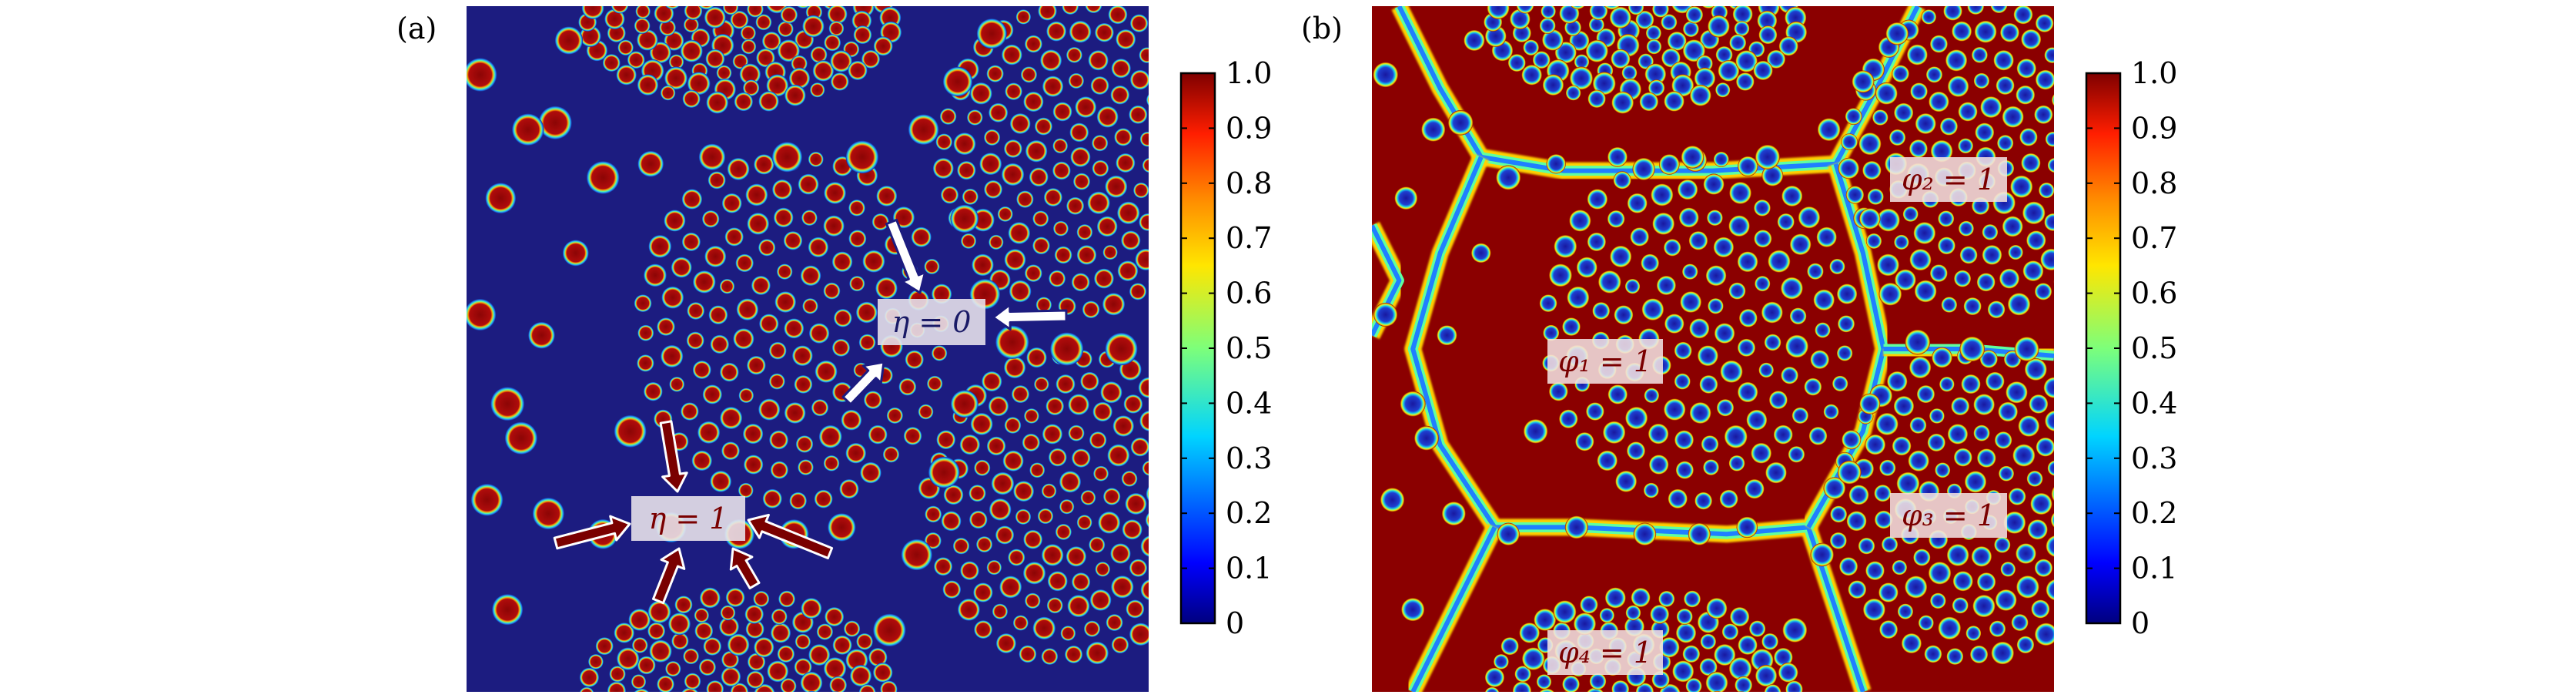 The height and width of the screenshot is (698, 2576). What do you see at coordinates (1249, 458) in the screenshot?
I see `colorbar-tick-label: 0.3` at bounding box center [1249, 458].